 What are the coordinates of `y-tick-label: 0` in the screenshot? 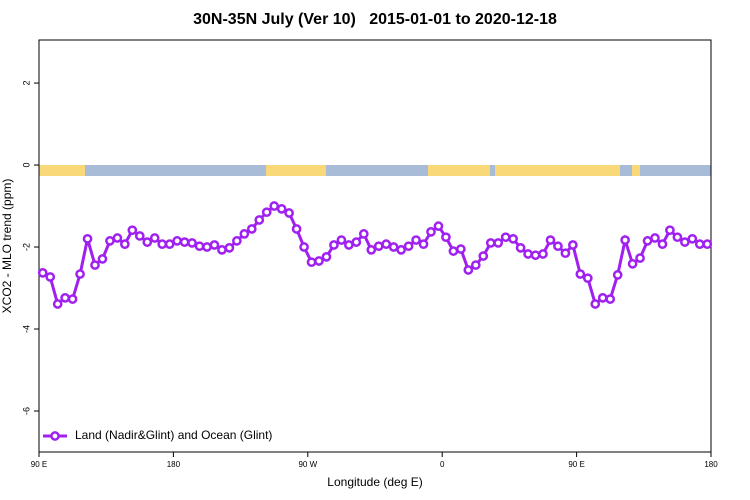 It's located at (26, 165).